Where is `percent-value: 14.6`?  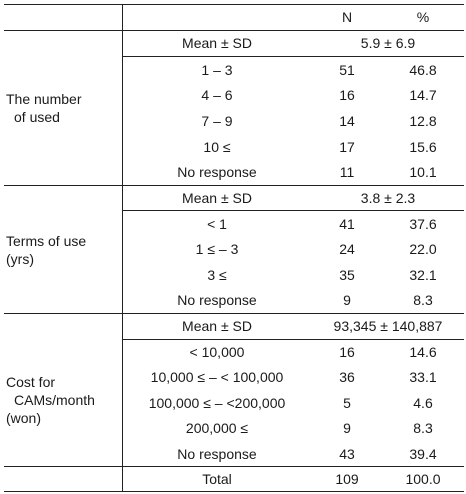 percent-value: 14.6 is located at coordinates (423, 352).